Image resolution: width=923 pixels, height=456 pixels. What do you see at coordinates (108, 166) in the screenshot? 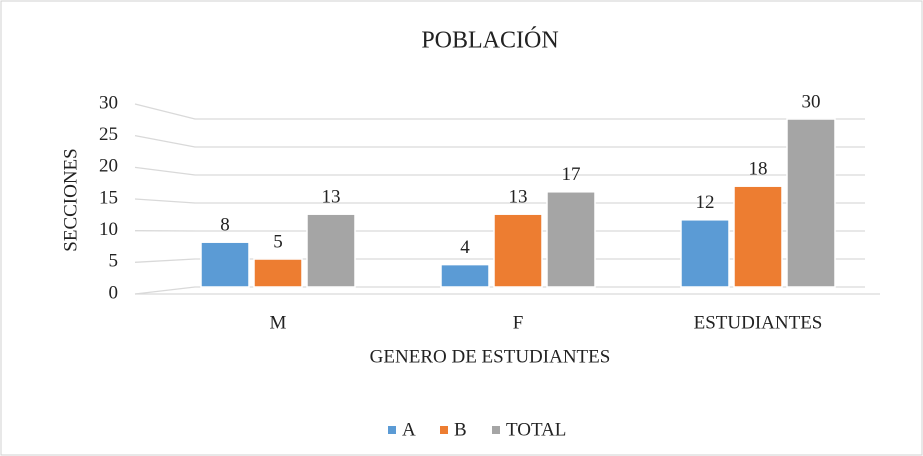
I see `y-tick-label: 20` at bounding box center [108, 166].